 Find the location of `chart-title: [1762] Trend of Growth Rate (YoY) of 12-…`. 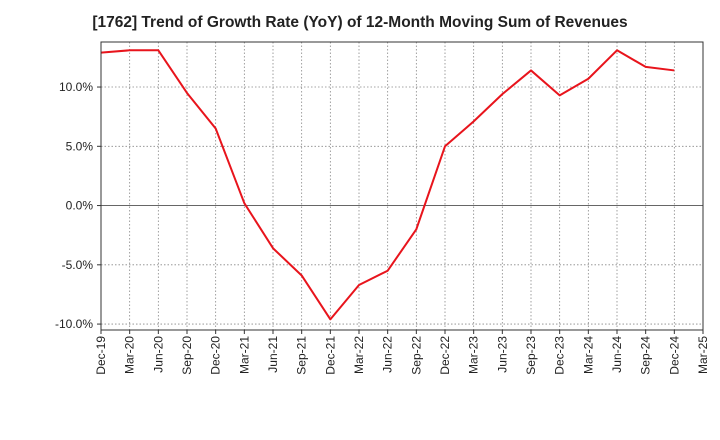

chart-title: [1762] Trend of Growth Rate (YoY) of 12-… is located at coordinates (360, 22).